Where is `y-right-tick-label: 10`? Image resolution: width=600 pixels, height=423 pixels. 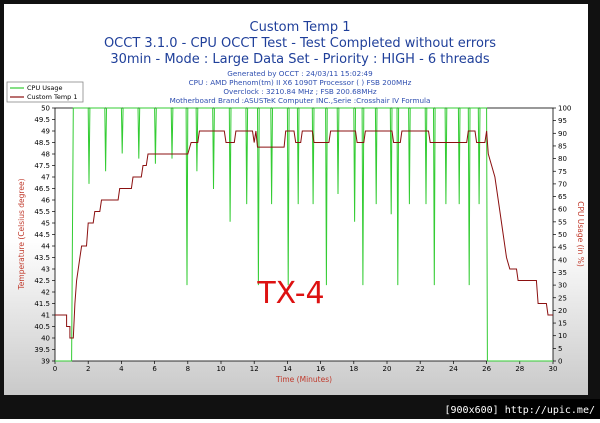 y-right-tick-label: 10 is located at coordinates (562, 336).